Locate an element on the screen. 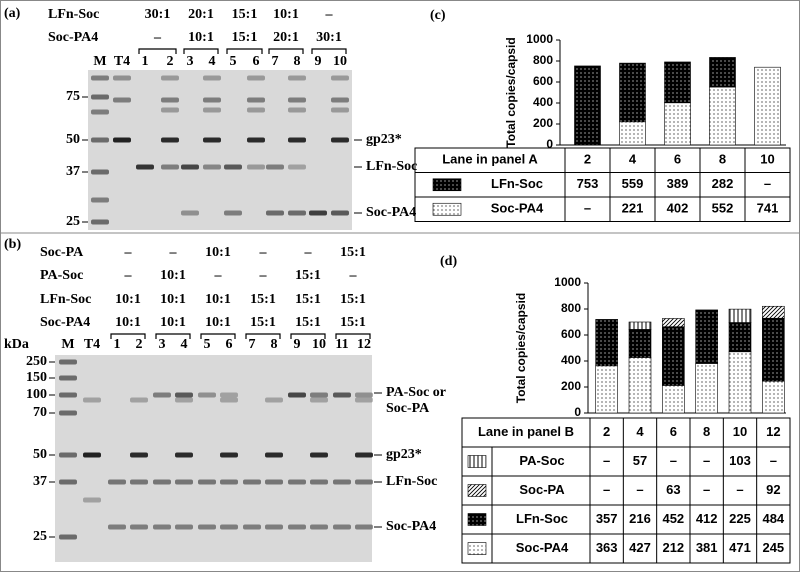 The height and width of the screenshot is (572, 800). table-value: 753 is located at coordinates (588, 183).